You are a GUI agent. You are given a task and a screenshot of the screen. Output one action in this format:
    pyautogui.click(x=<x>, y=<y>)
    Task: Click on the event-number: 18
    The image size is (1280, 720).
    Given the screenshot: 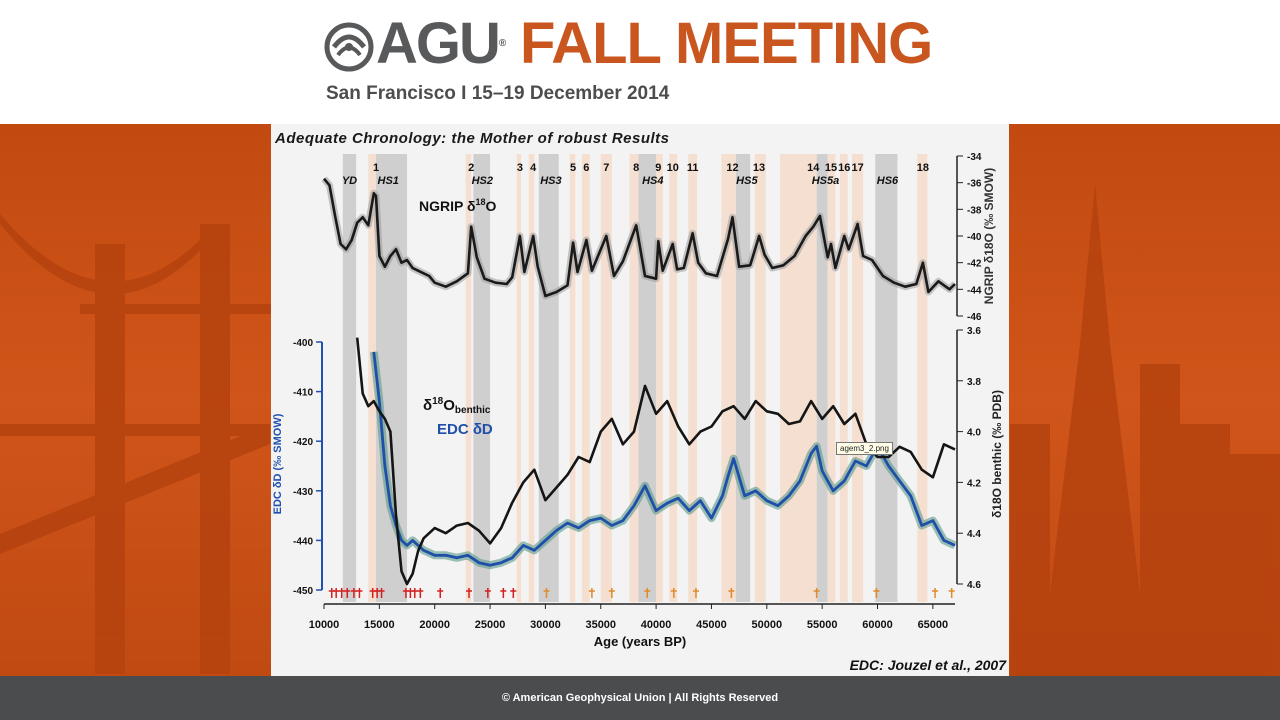 What is the action you would take?
    pyautogui.click(x=923, y=168)
    